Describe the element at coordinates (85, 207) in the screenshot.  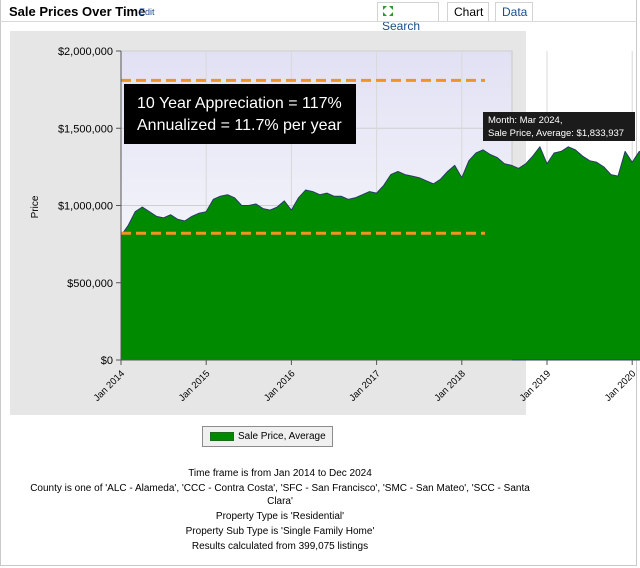
I see `y-tick-label: $1,000,000` at that location.